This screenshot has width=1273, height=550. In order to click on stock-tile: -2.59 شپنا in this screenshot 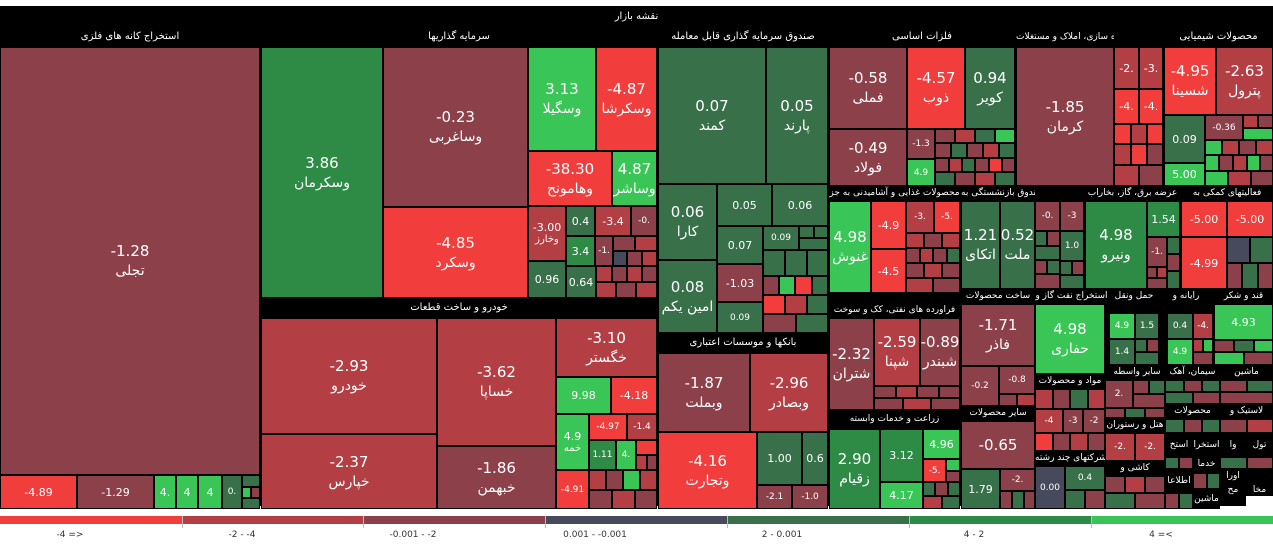, I will do `click(897, 352)`.